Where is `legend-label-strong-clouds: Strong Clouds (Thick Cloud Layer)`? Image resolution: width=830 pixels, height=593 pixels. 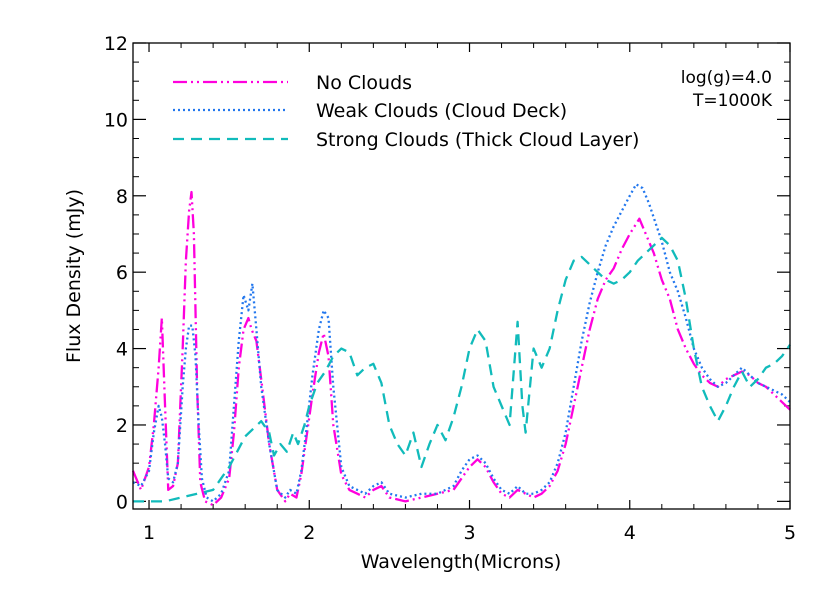
legend-label-strong-clouds: Strong Clouds (Thick Cloud Layer) is located at coordinates (477, 140).